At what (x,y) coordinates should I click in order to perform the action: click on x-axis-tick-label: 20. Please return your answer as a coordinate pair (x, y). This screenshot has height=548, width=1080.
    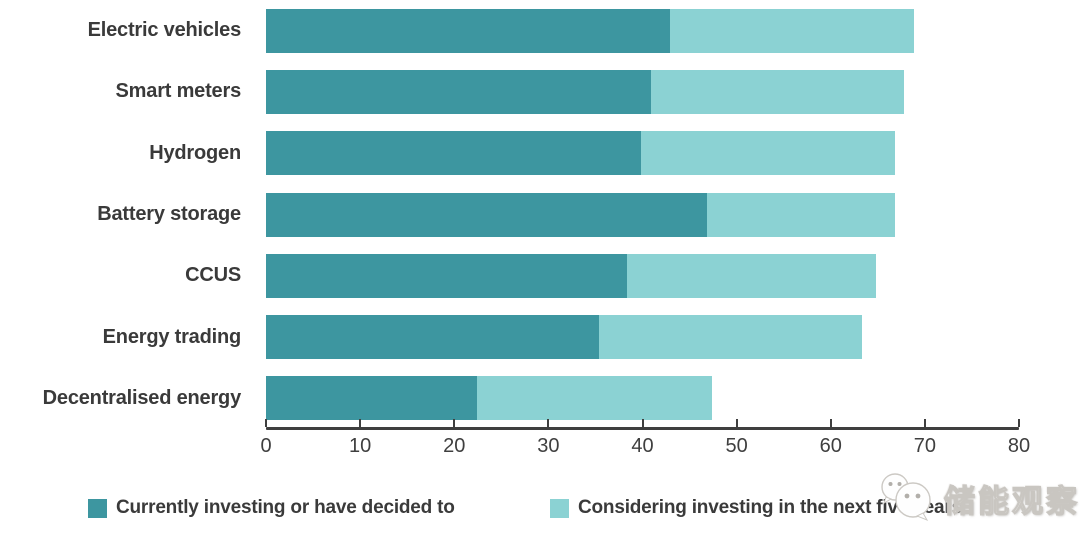
    Looking at the image, I should click on (454, 446).